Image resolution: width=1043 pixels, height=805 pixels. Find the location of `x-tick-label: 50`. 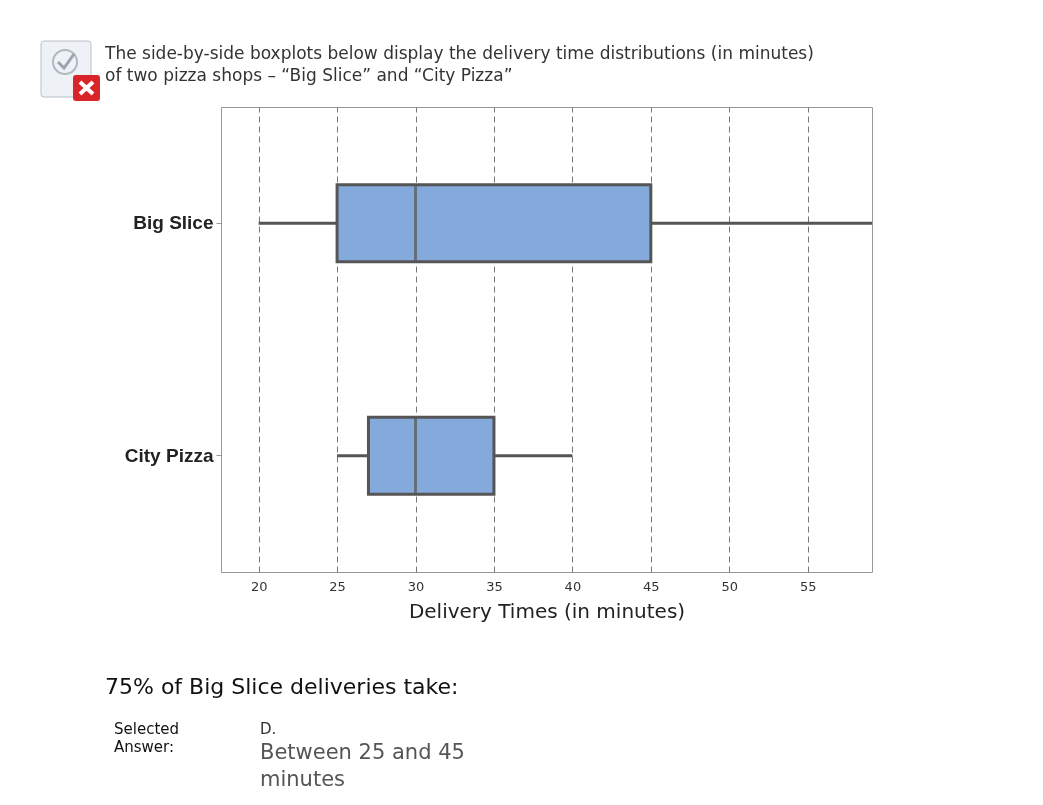

x-tick-label: 50 is located at coordinates (730, 586).